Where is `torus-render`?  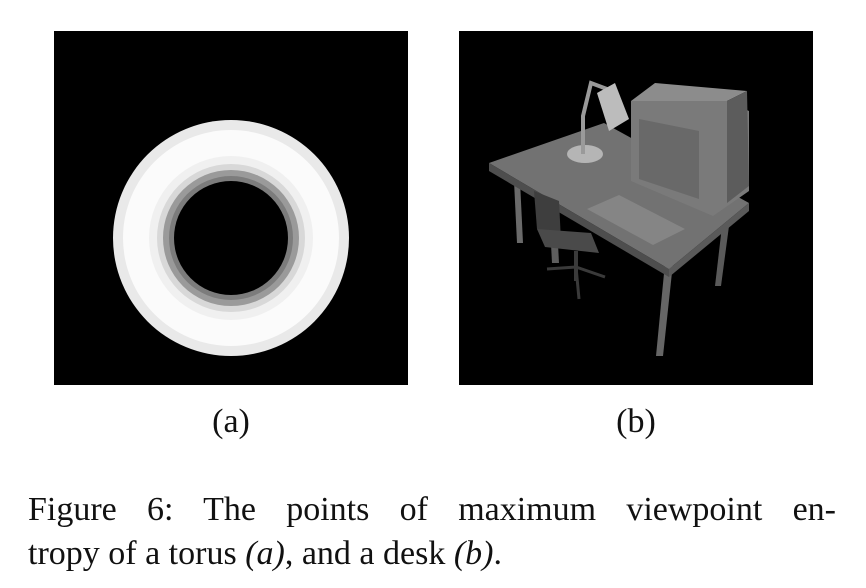 torus-render is located at coordinates (231, 238).